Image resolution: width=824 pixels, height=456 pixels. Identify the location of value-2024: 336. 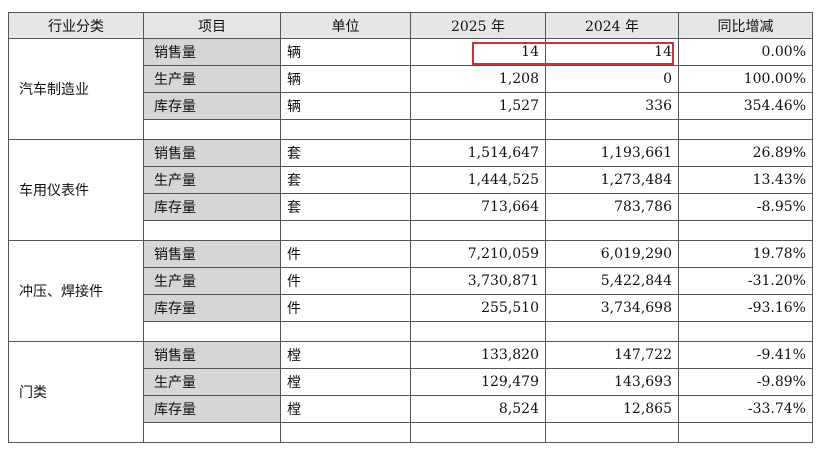
(612, 106).